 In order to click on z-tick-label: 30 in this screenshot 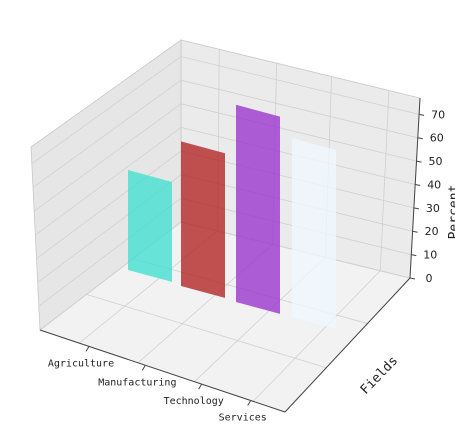, I will do `click(433, 208)`.